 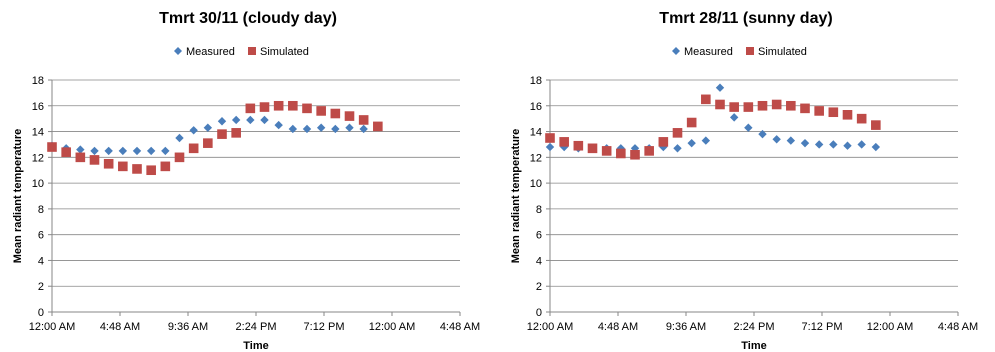 What do you see at coordinates (188, 327) in the screenshot?
I see `x-tick-label: 9:36 AM` at bounding box center [188, 327].